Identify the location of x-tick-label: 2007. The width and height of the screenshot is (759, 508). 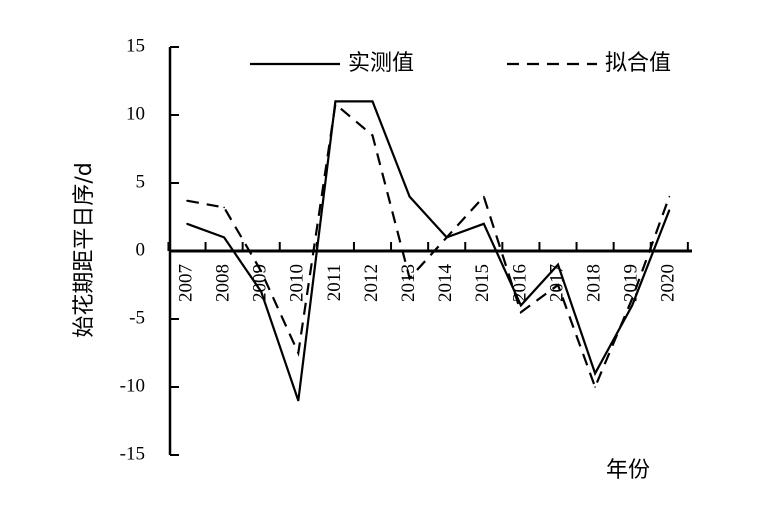
(185, 283).